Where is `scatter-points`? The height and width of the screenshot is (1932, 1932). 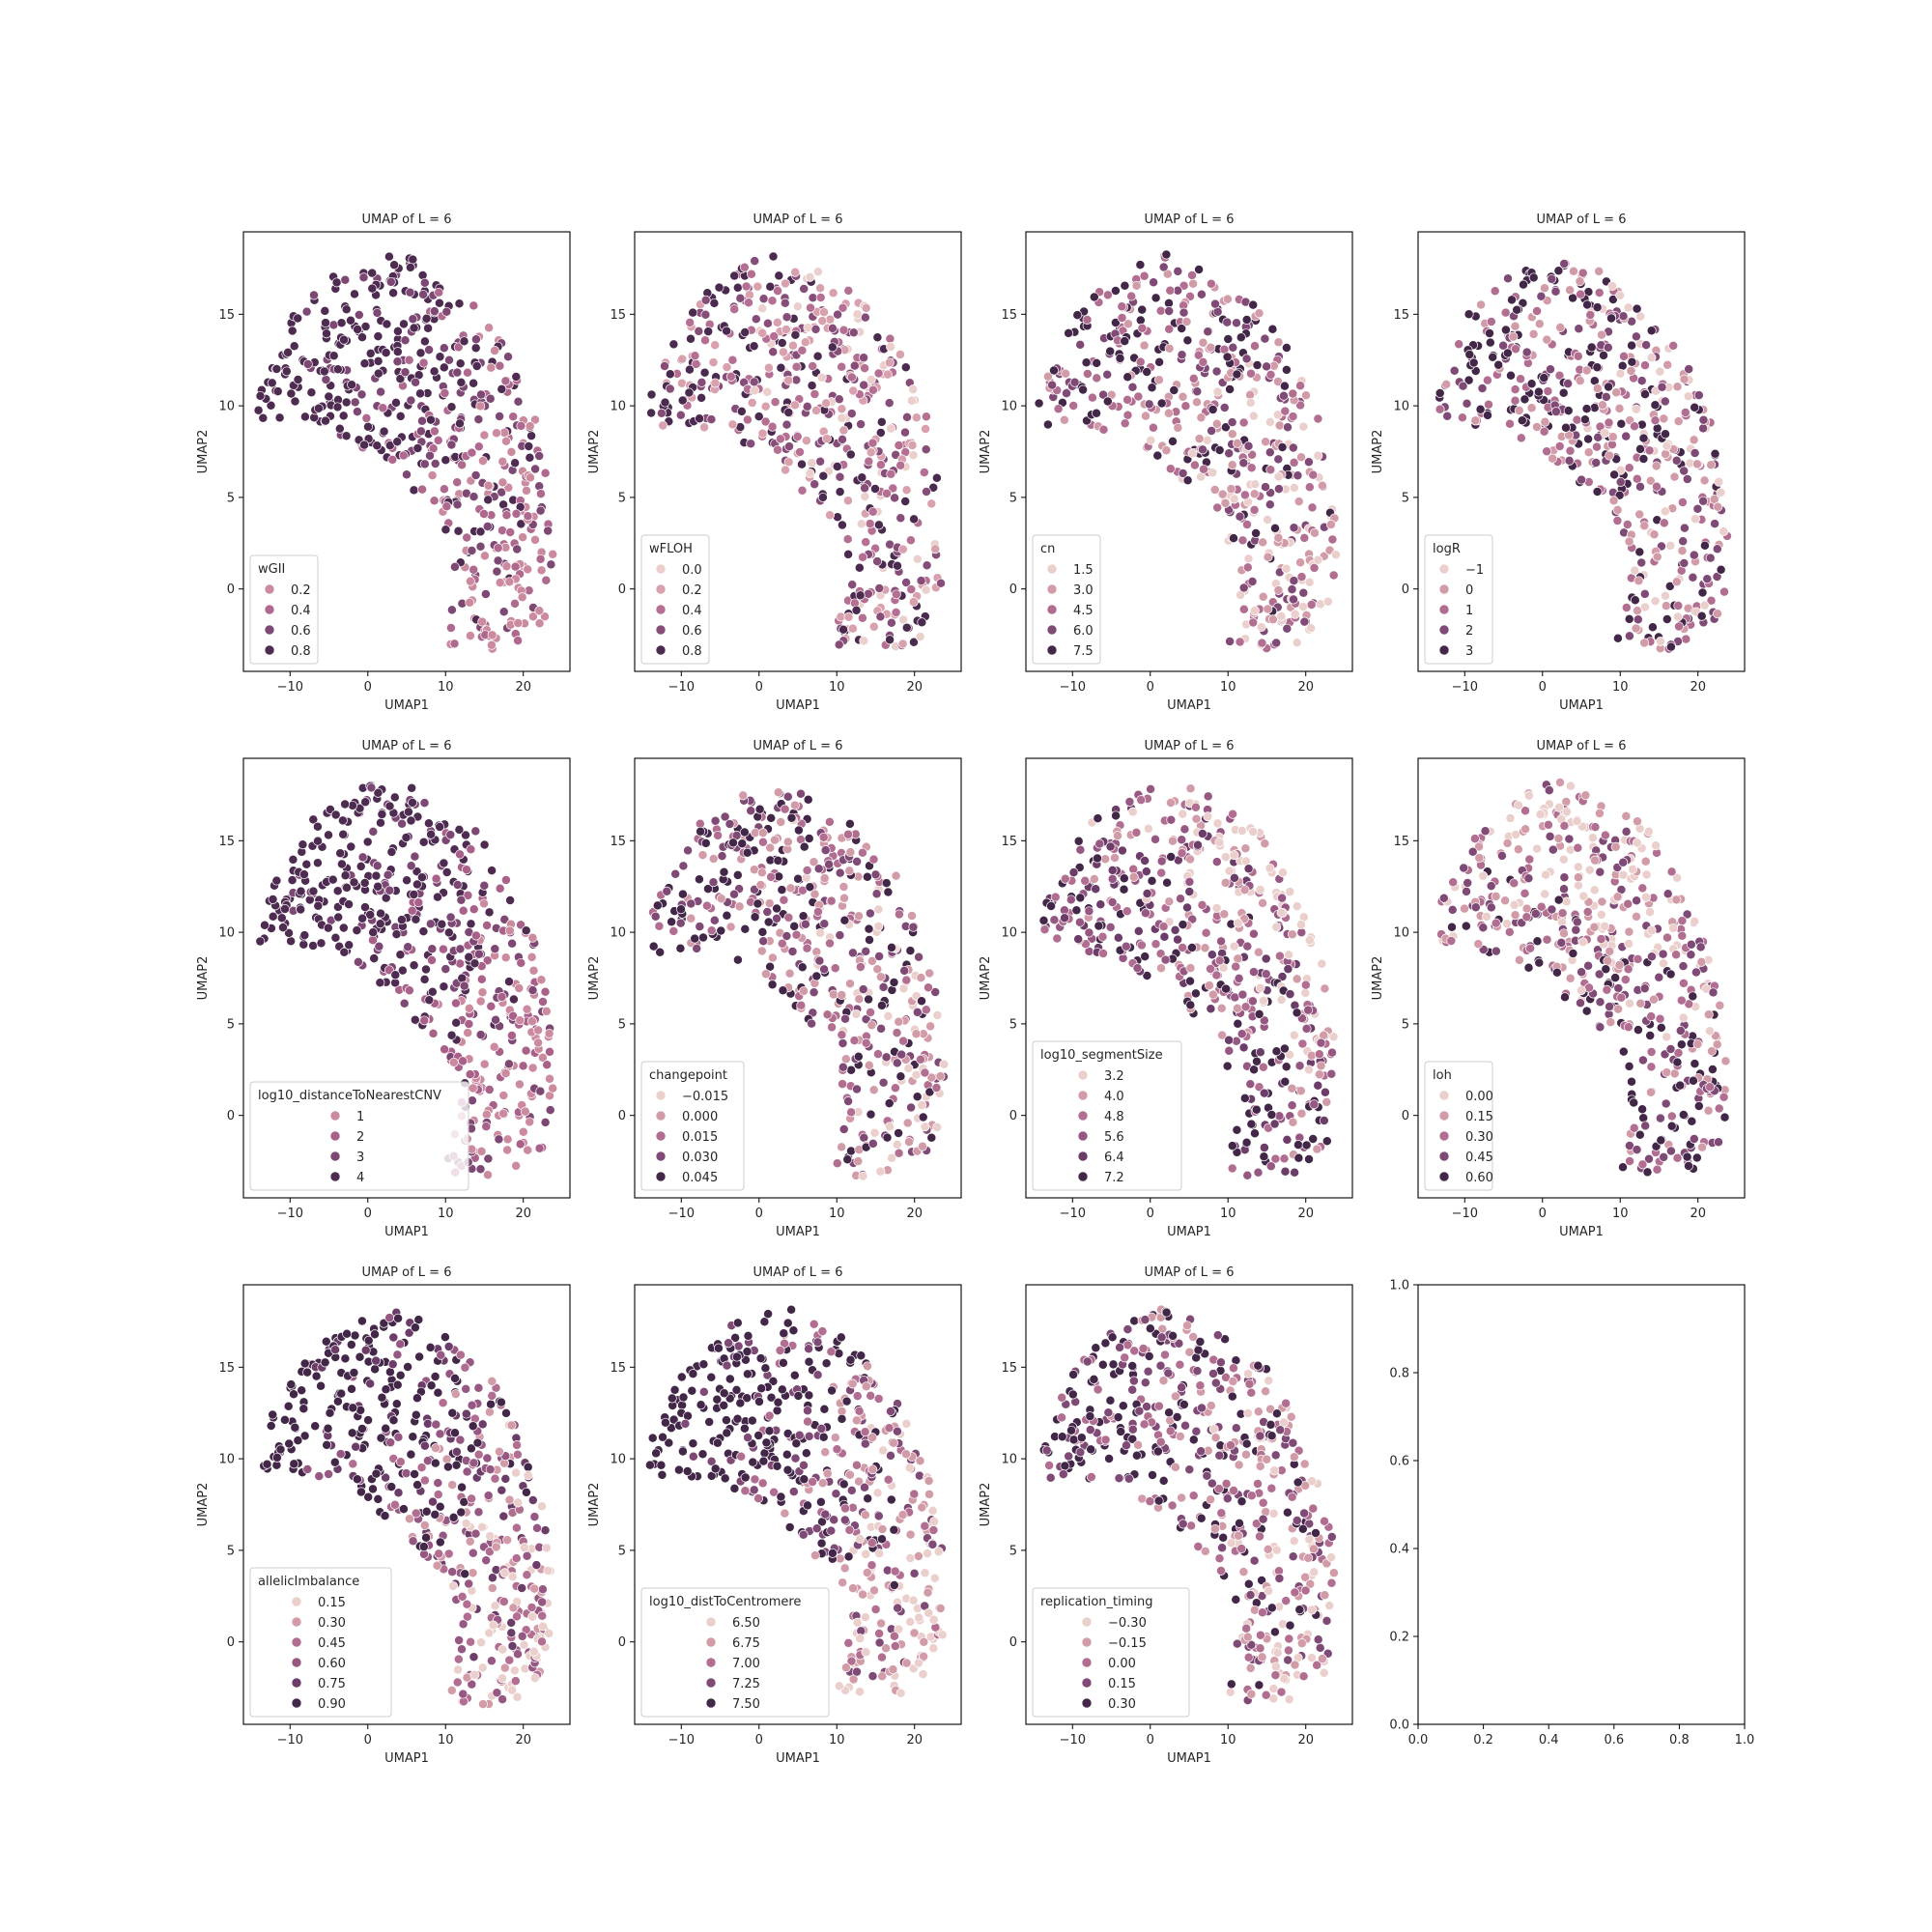 scatter-points is located at coordinates (1187, 451).